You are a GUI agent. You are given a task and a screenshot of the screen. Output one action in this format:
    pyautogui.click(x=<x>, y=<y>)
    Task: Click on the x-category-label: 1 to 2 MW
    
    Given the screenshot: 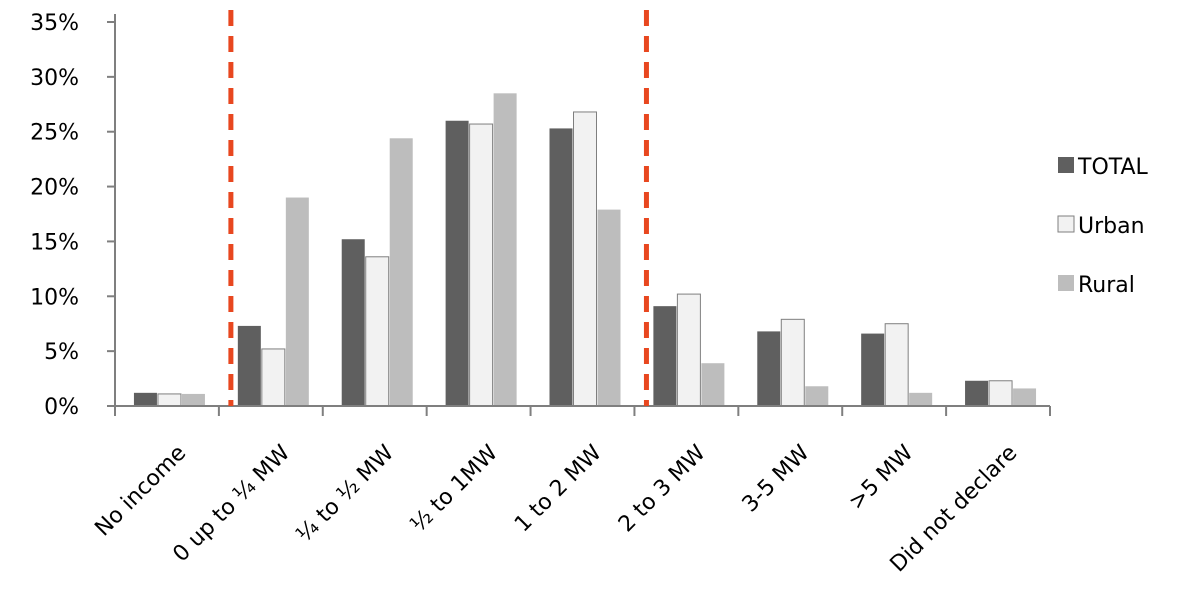 What is the action you would take?
    pyautogui.click(x=558, y=488)
    